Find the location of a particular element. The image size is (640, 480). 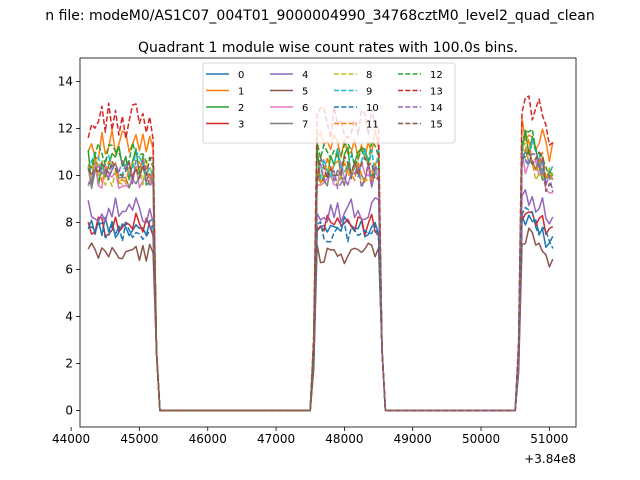

y-tick-label: 14 is located at coordinates (65, 82).